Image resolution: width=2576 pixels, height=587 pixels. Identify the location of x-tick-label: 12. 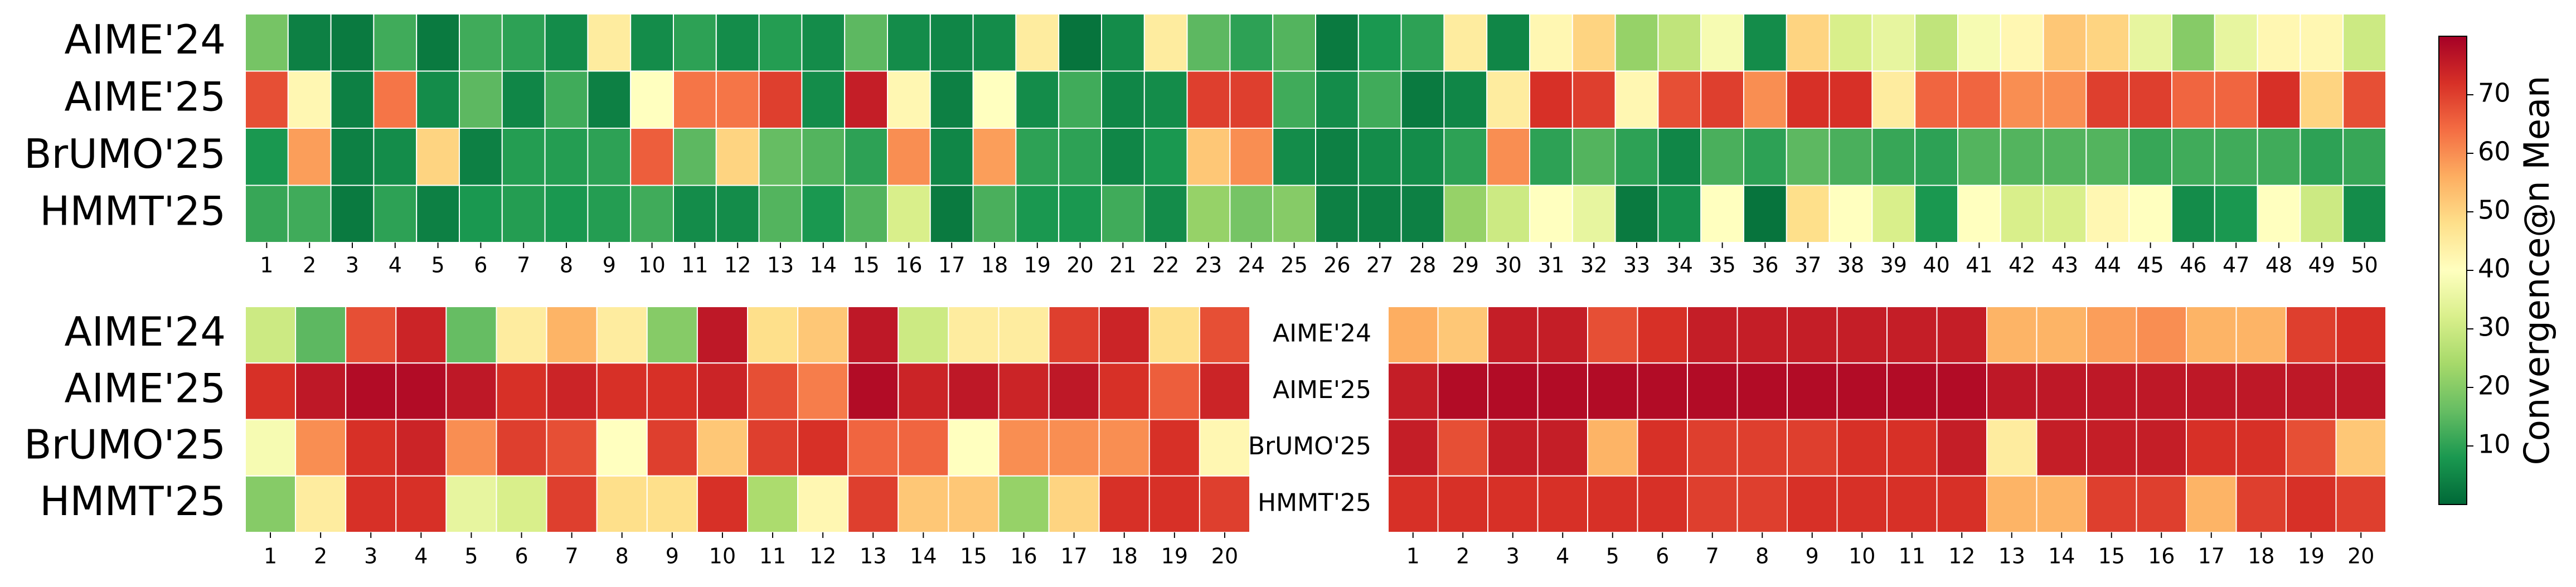
(737, 265).